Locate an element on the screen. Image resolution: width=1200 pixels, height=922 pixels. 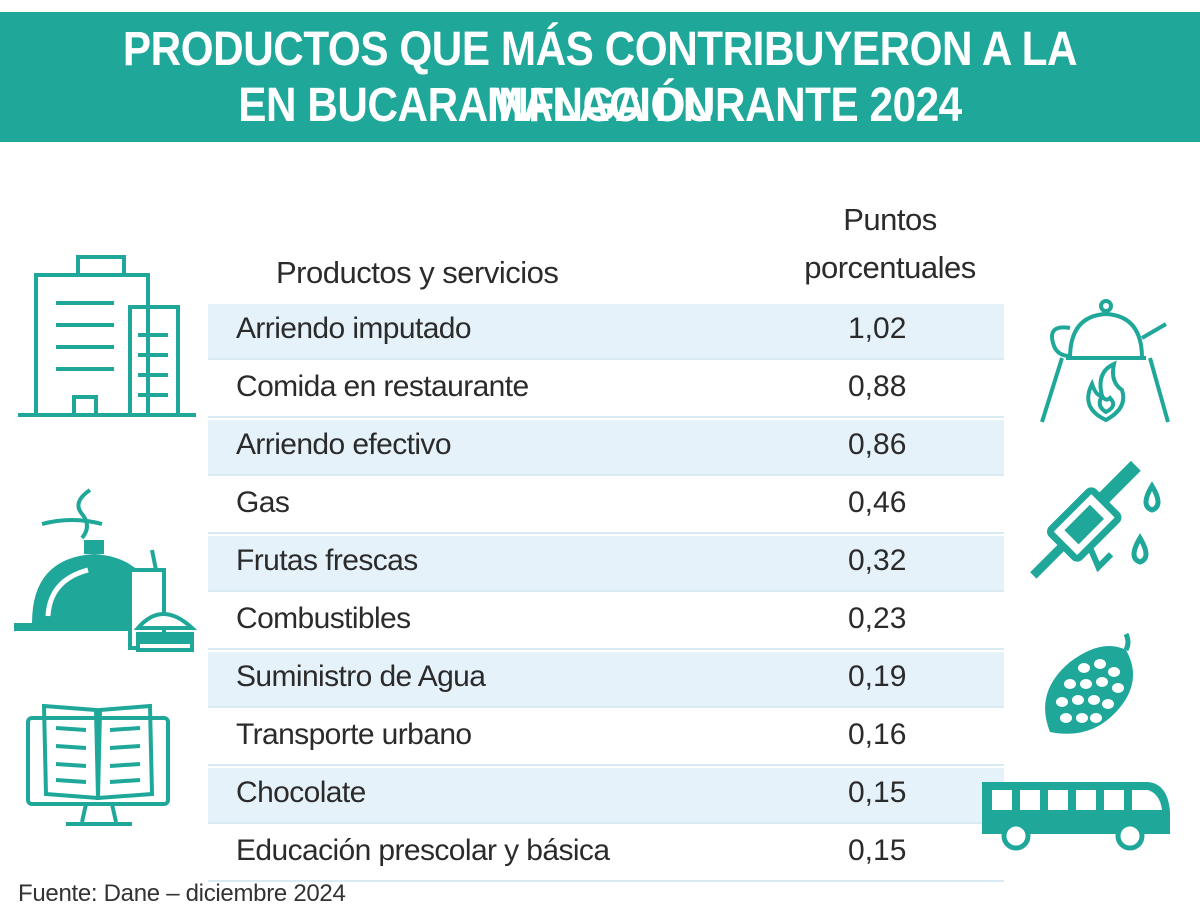
row-value: 0,86 is located at coordinates (877, 444).